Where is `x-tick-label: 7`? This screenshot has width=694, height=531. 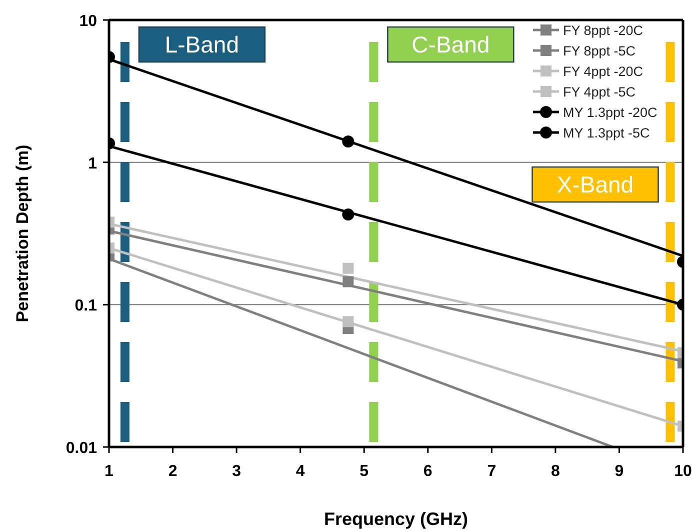
x-tick-label: 7 is located at coordinates (491, 471).